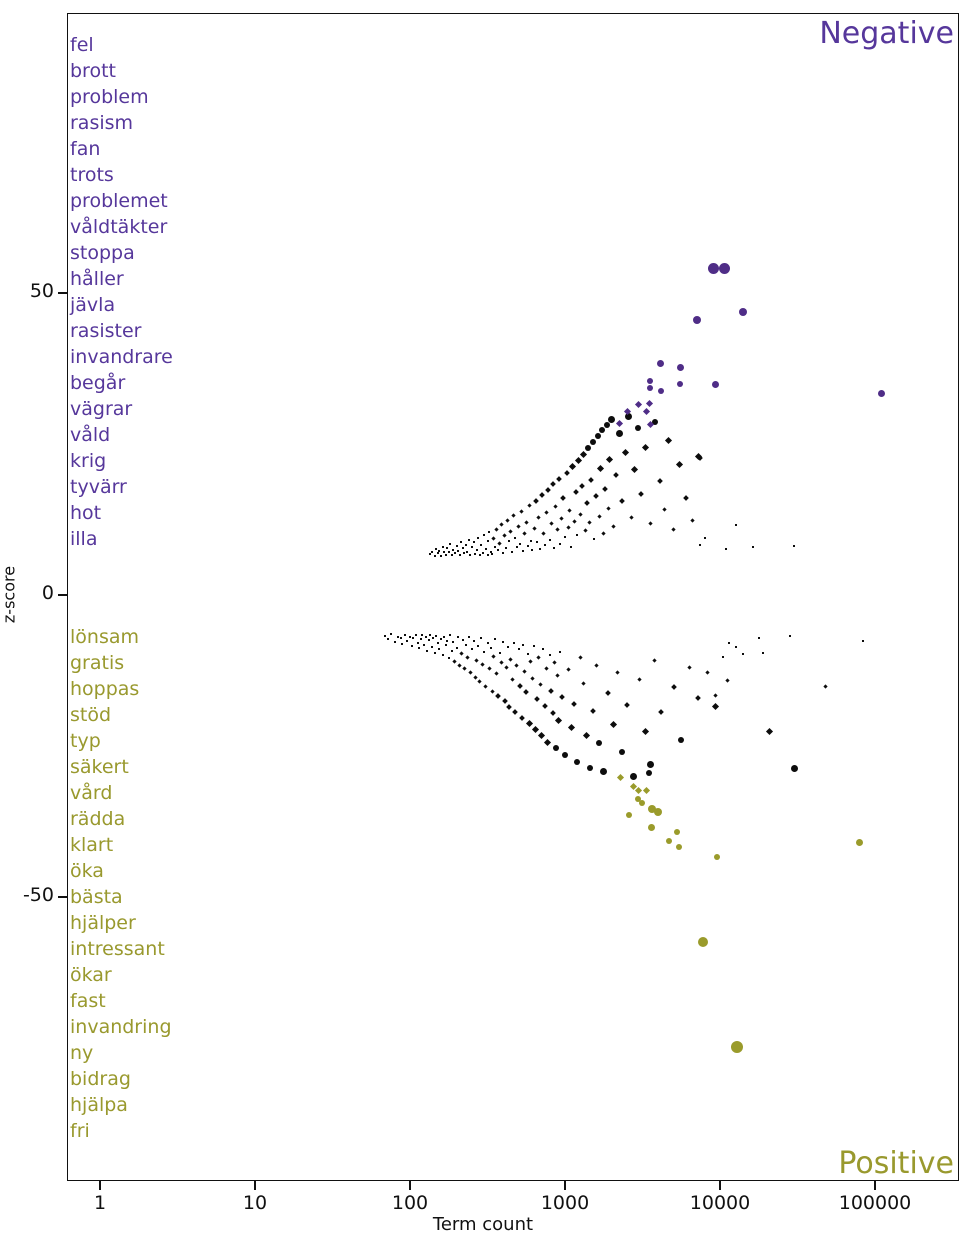 This screenshot has width=966, height=1239. What do you see at coordinates (720, 1203) in the screenshot?
I see `x-axis-tick-label: 10000` at bounding box center [720, 1203].